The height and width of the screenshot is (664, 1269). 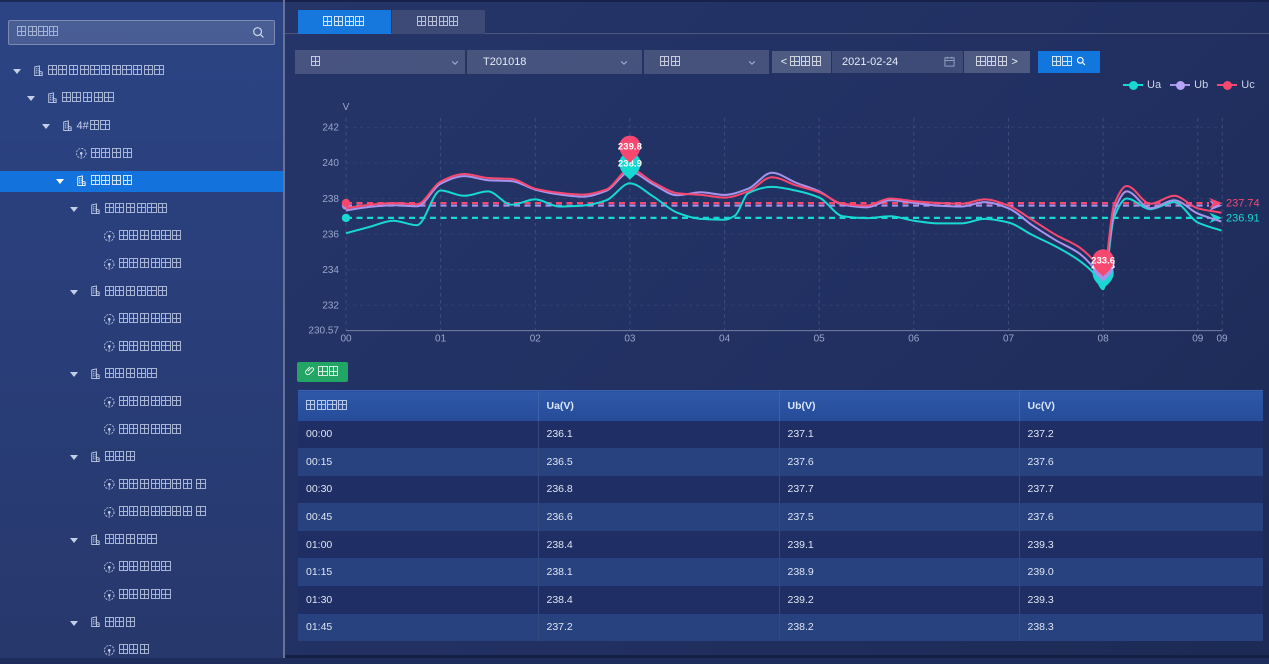 I want to click on svg-text: 238.9, so click(x=630, y=164).